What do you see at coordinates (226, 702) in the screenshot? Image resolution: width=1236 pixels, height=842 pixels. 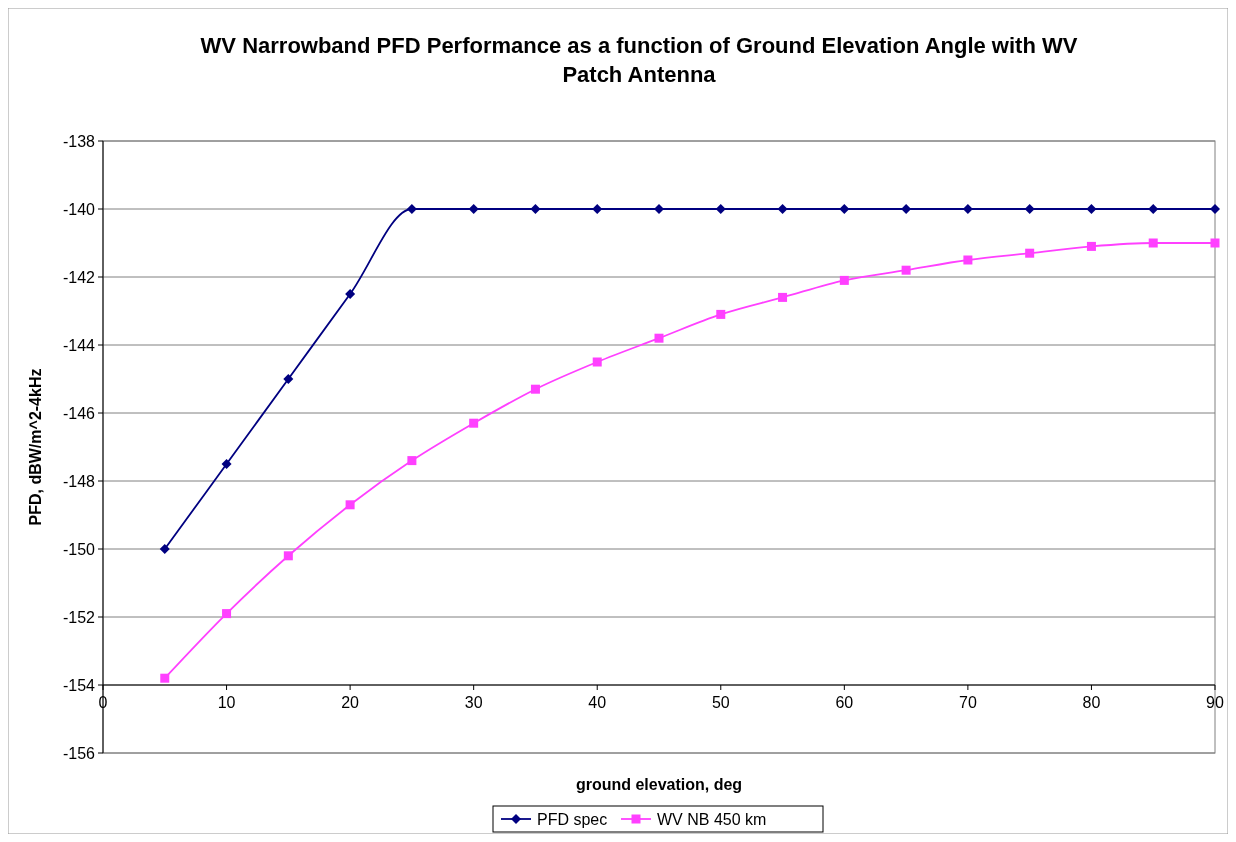 I see `x-tick-label: 10` at bounding box center [226, 702].